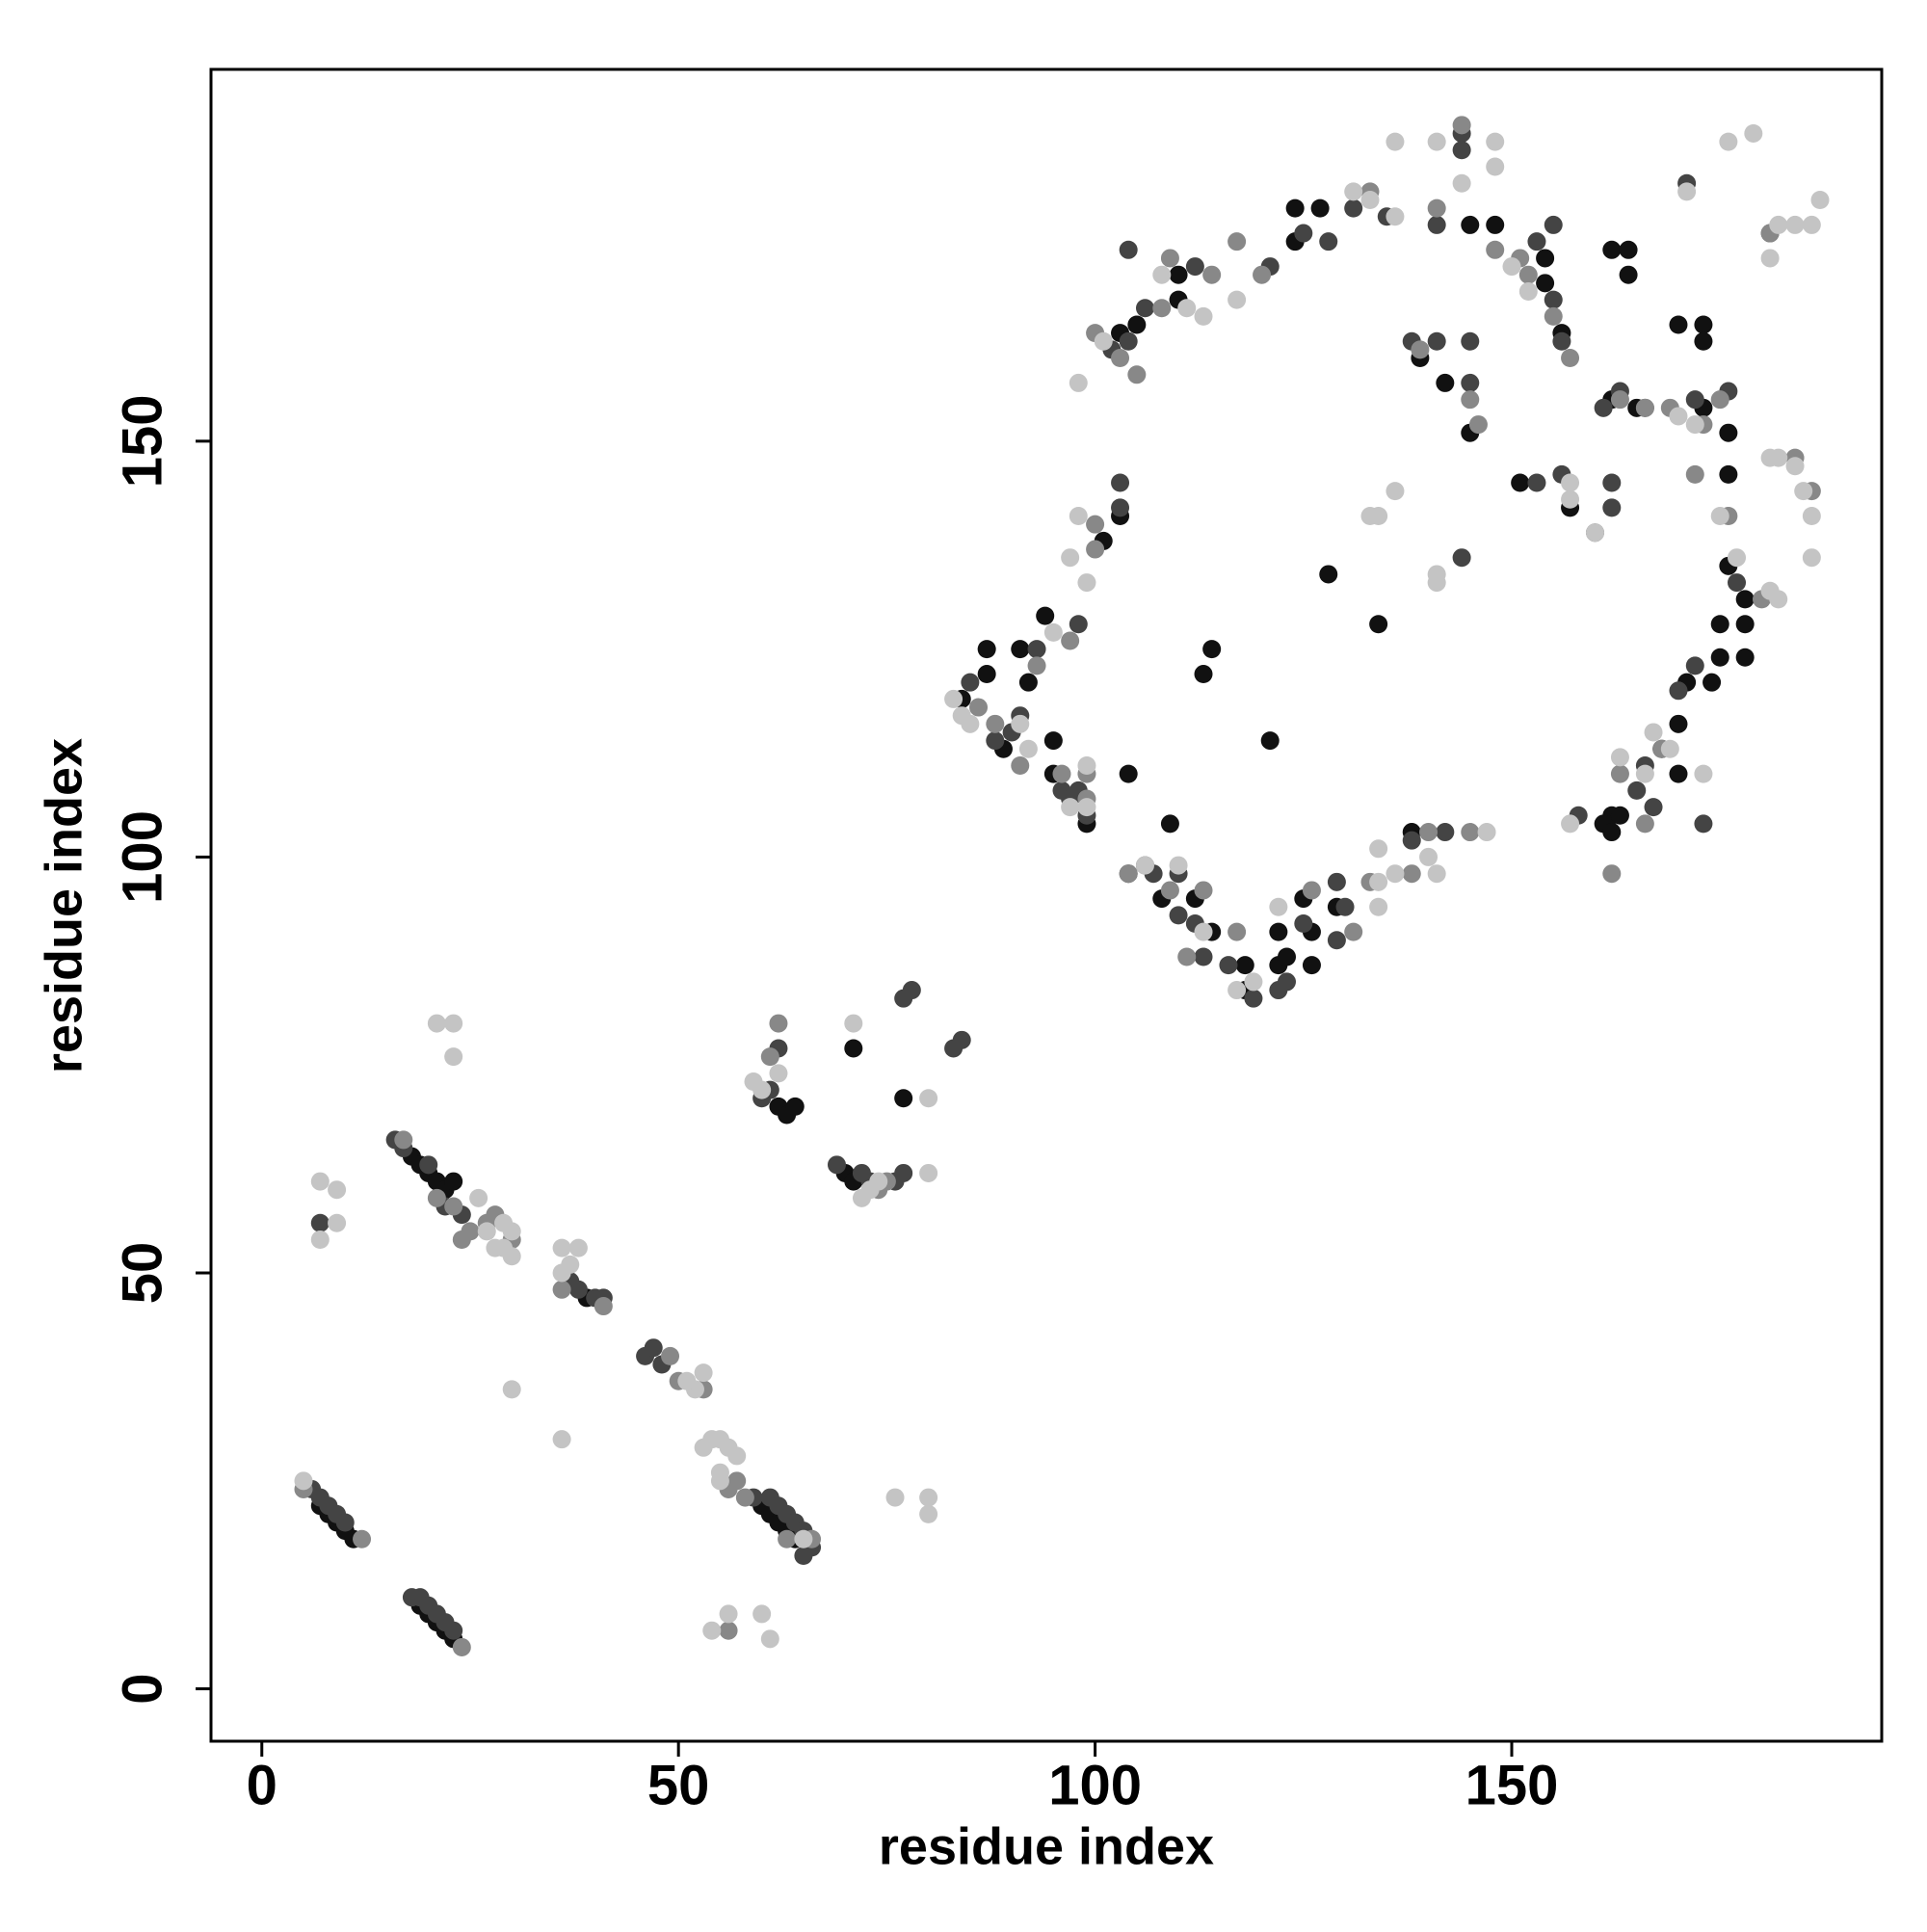 The height and width of the screenshot is (1932, 1927). I want to click on y-tick-label: 150, so click(142, 441).